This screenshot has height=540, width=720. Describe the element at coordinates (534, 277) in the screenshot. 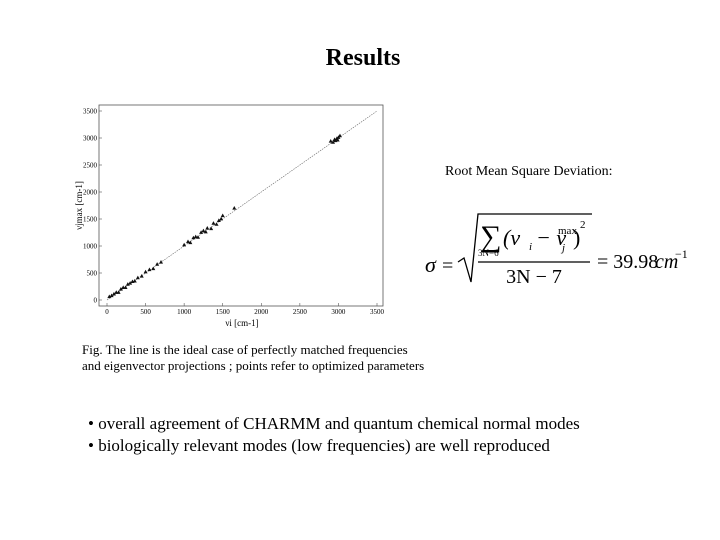

I see `denominator: 3N − 7` at that location.